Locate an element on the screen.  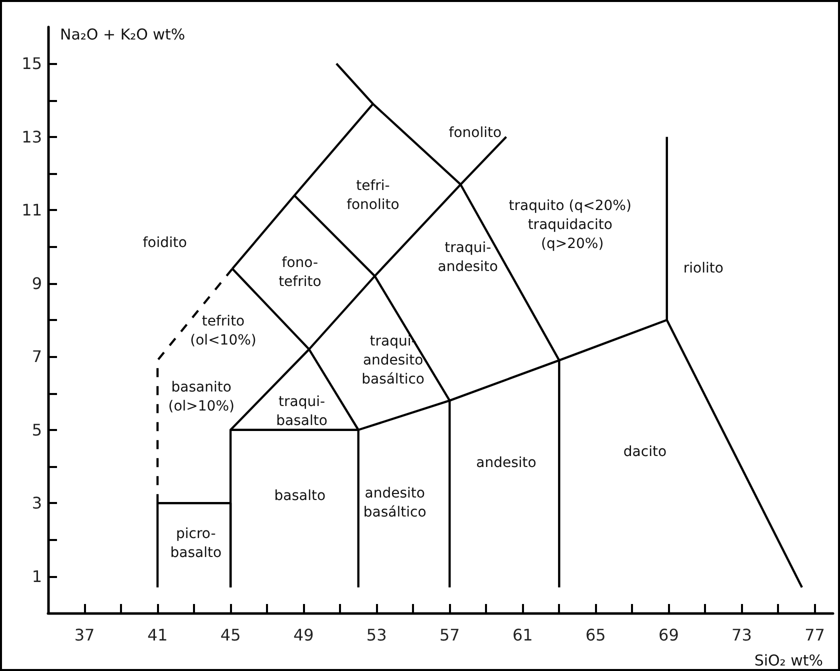
y-tick-label: 13 is located at coordinates (32, 136).